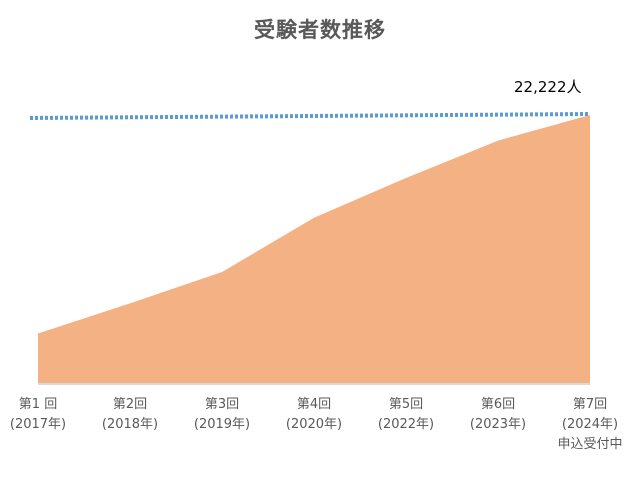  I want to click on x-tick-label-line2: (2018年), so click(130, 424).